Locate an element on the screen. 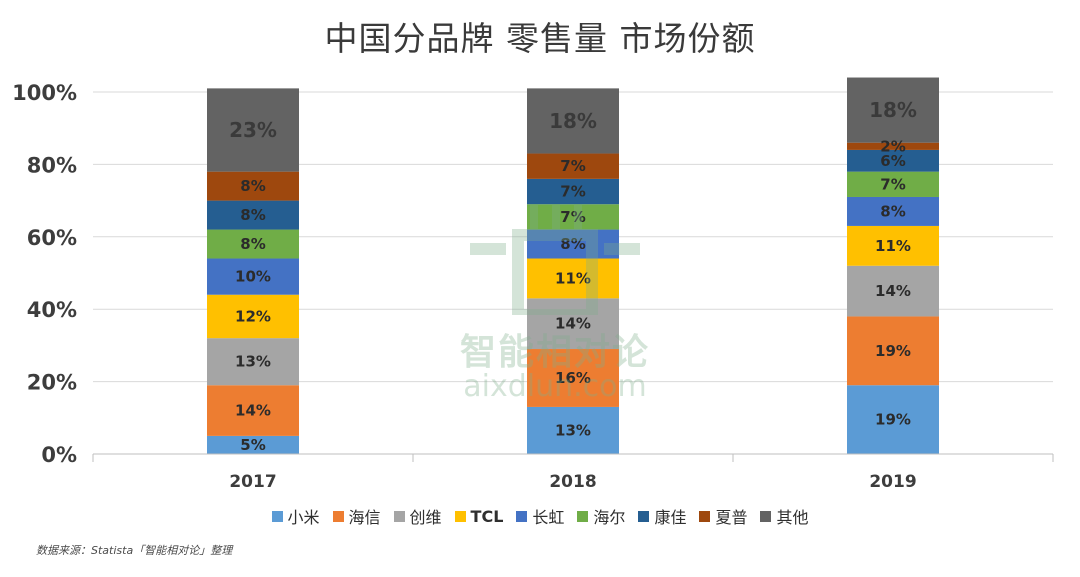 The image size is (1080, 577). legend-item: 创维 is located at coordinates (417, 516).